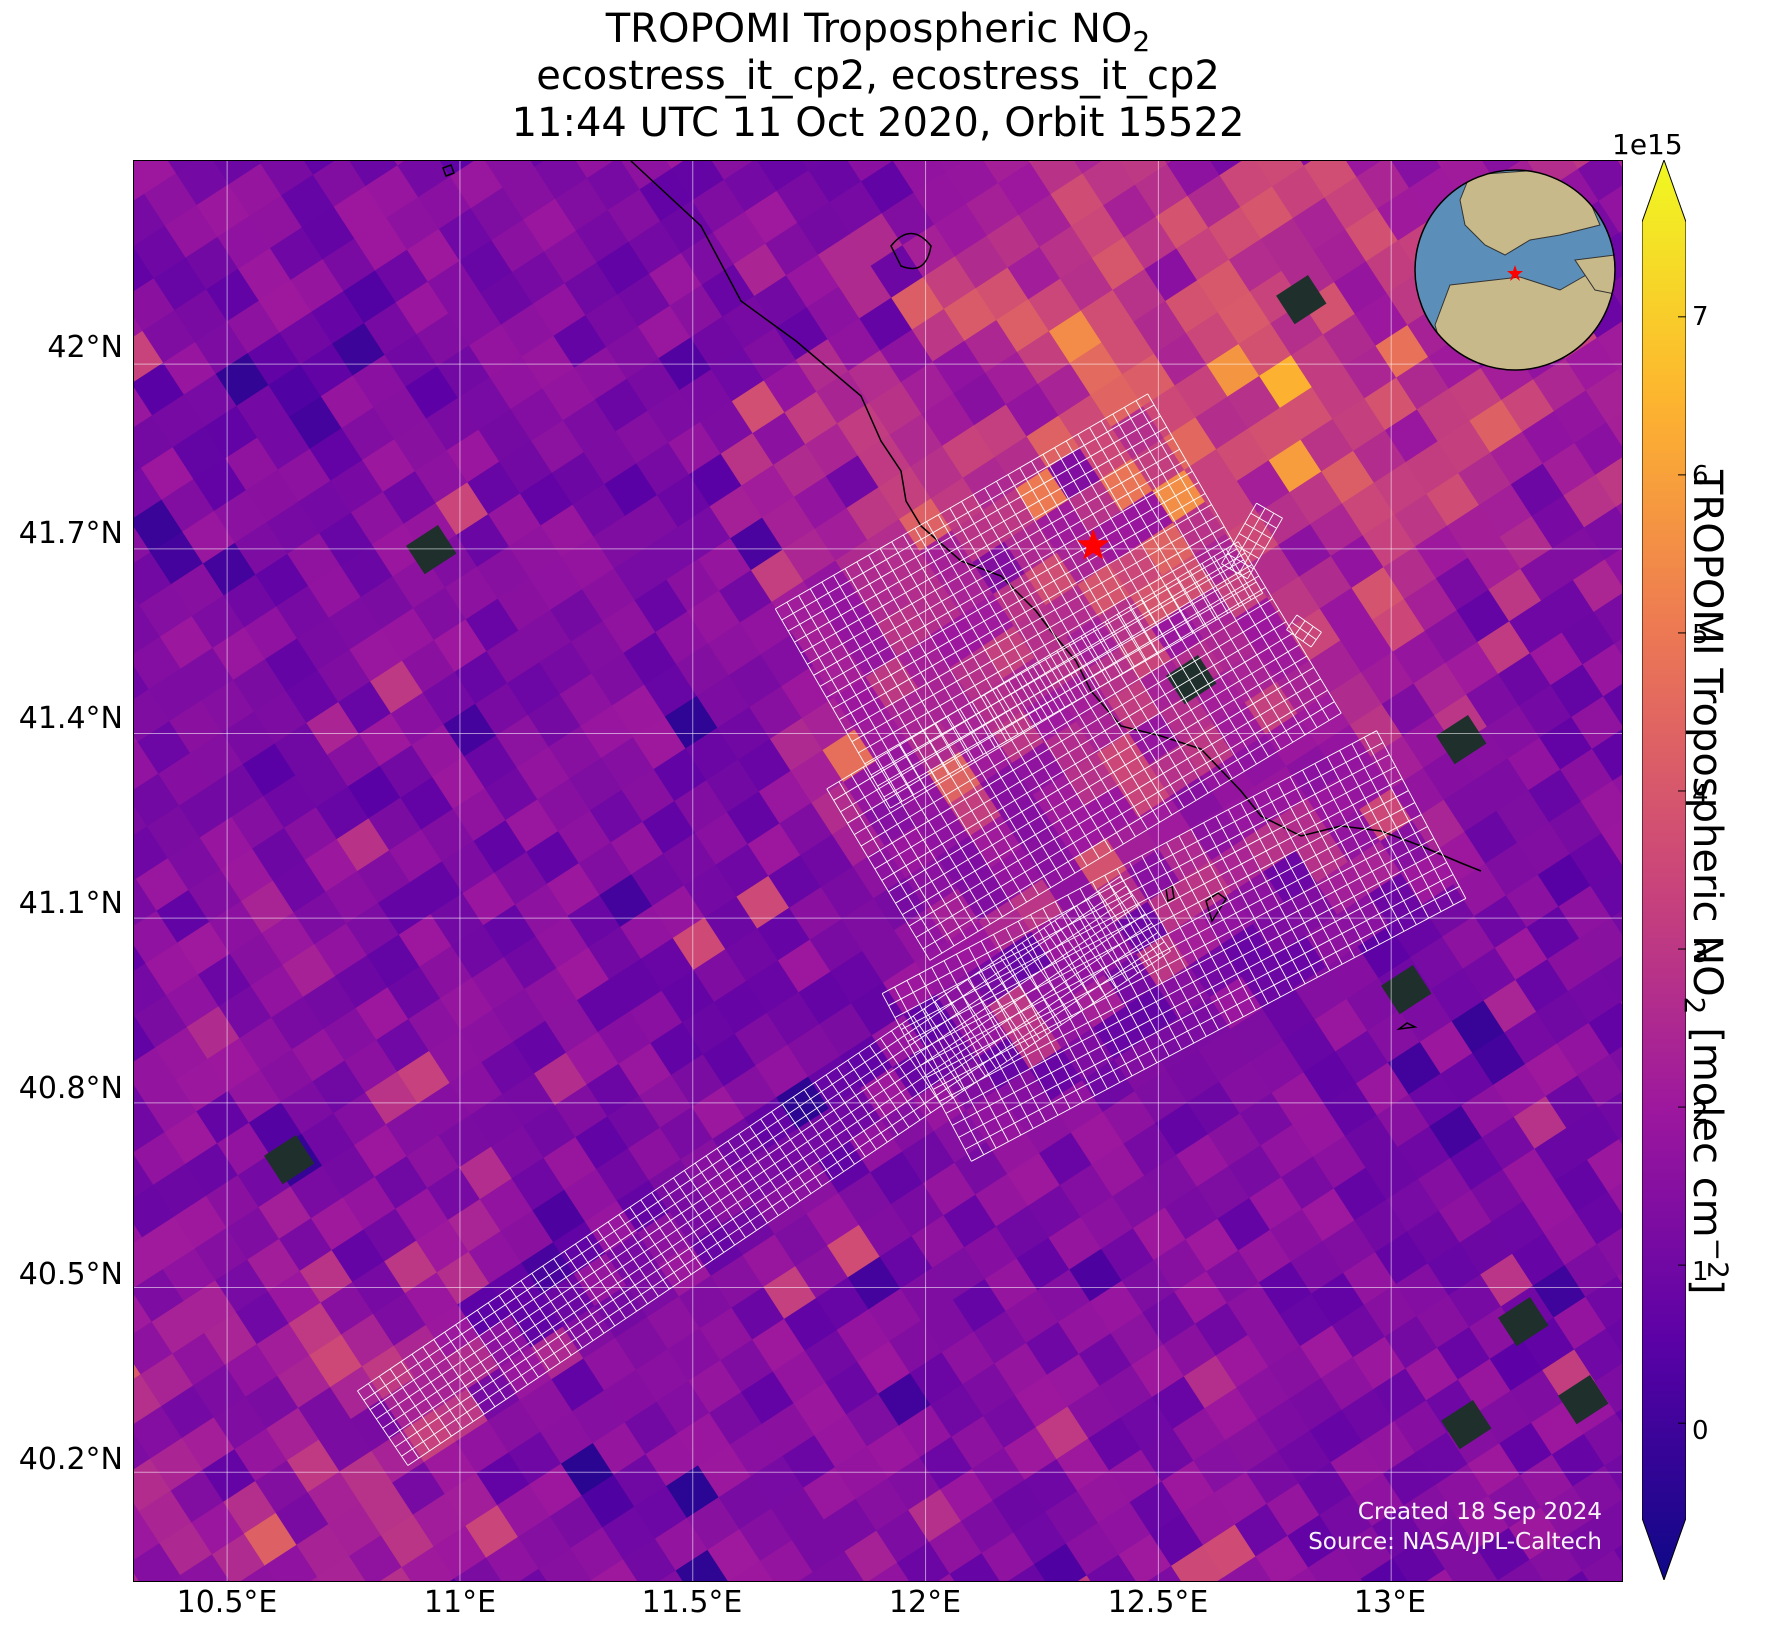 The image size is (1770, 1628). Describe the element at coordinates (85, 347) in the screenshot. I see `lat-tick: 42°N` at that location.